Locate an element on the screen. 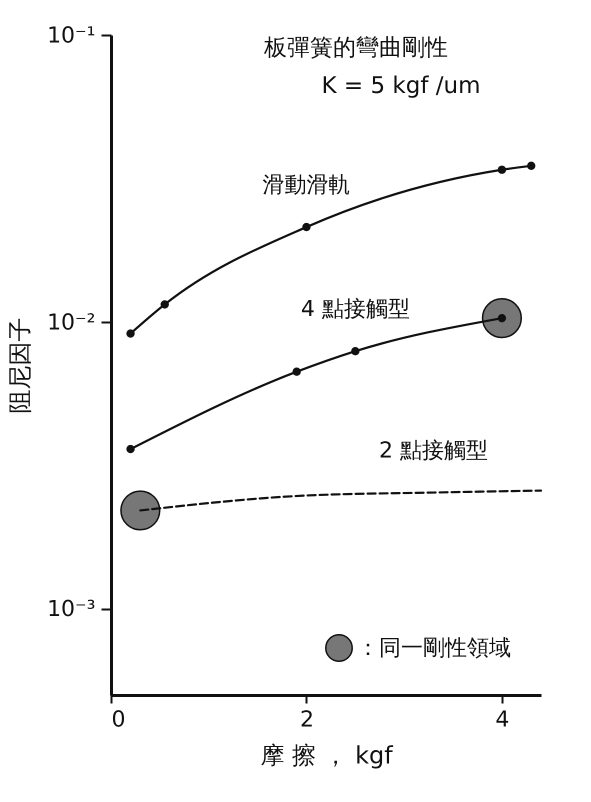 The width and height of the screenshot is (591, 802). legend-label: ：同一剛性領域 is located at coordinates (434, 648).